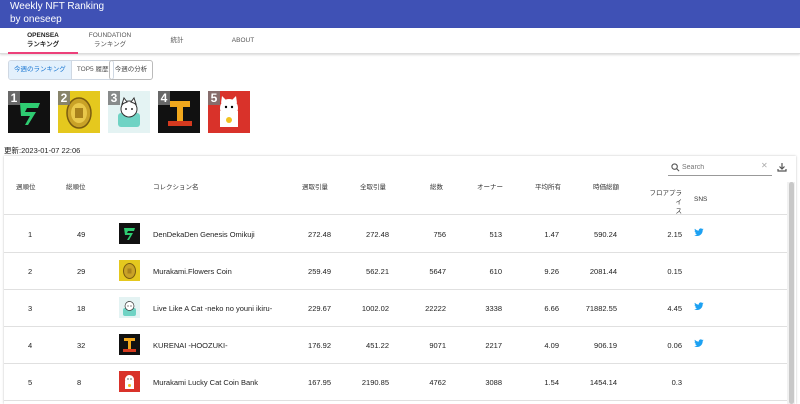  Describe the element at coordinates (373, 187) in the screenshot. I see `header-total-volume: 全取引量` at that location.